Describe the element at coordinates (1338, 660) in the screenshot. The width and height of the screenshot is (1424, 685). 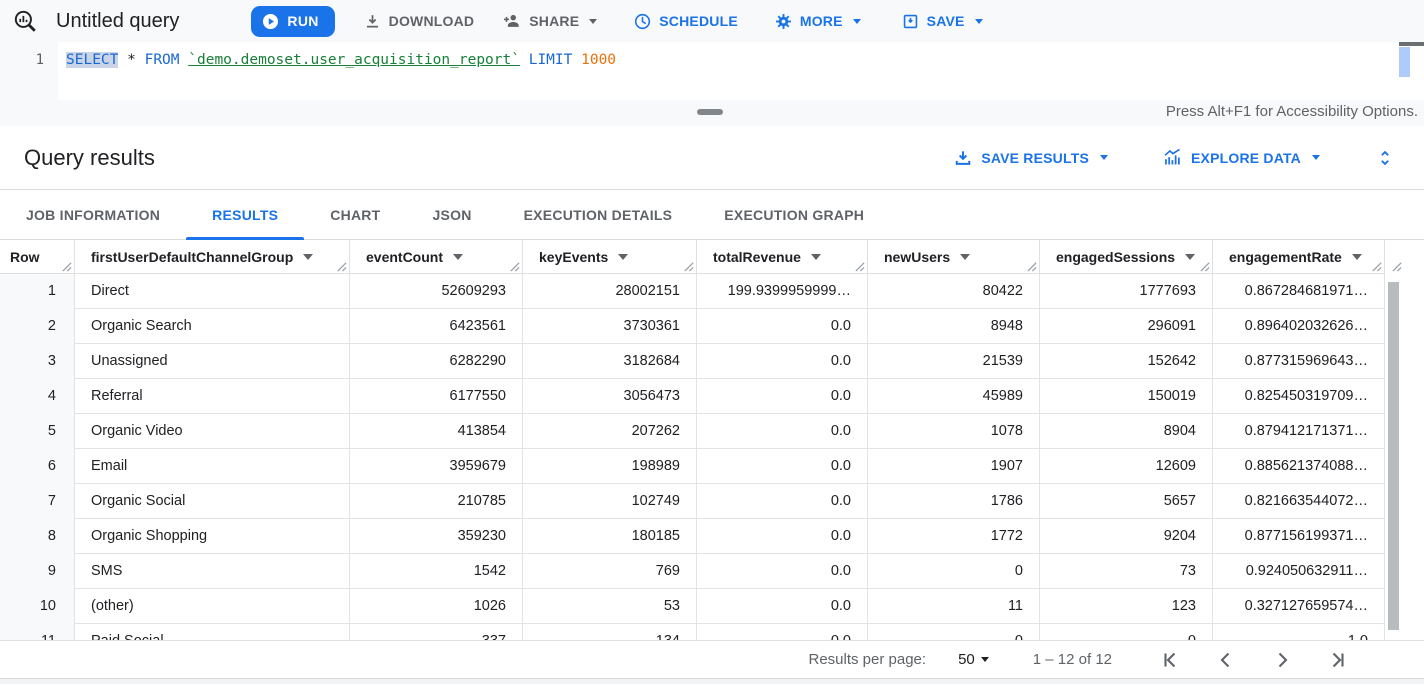
I see `last-page-button` at that location.